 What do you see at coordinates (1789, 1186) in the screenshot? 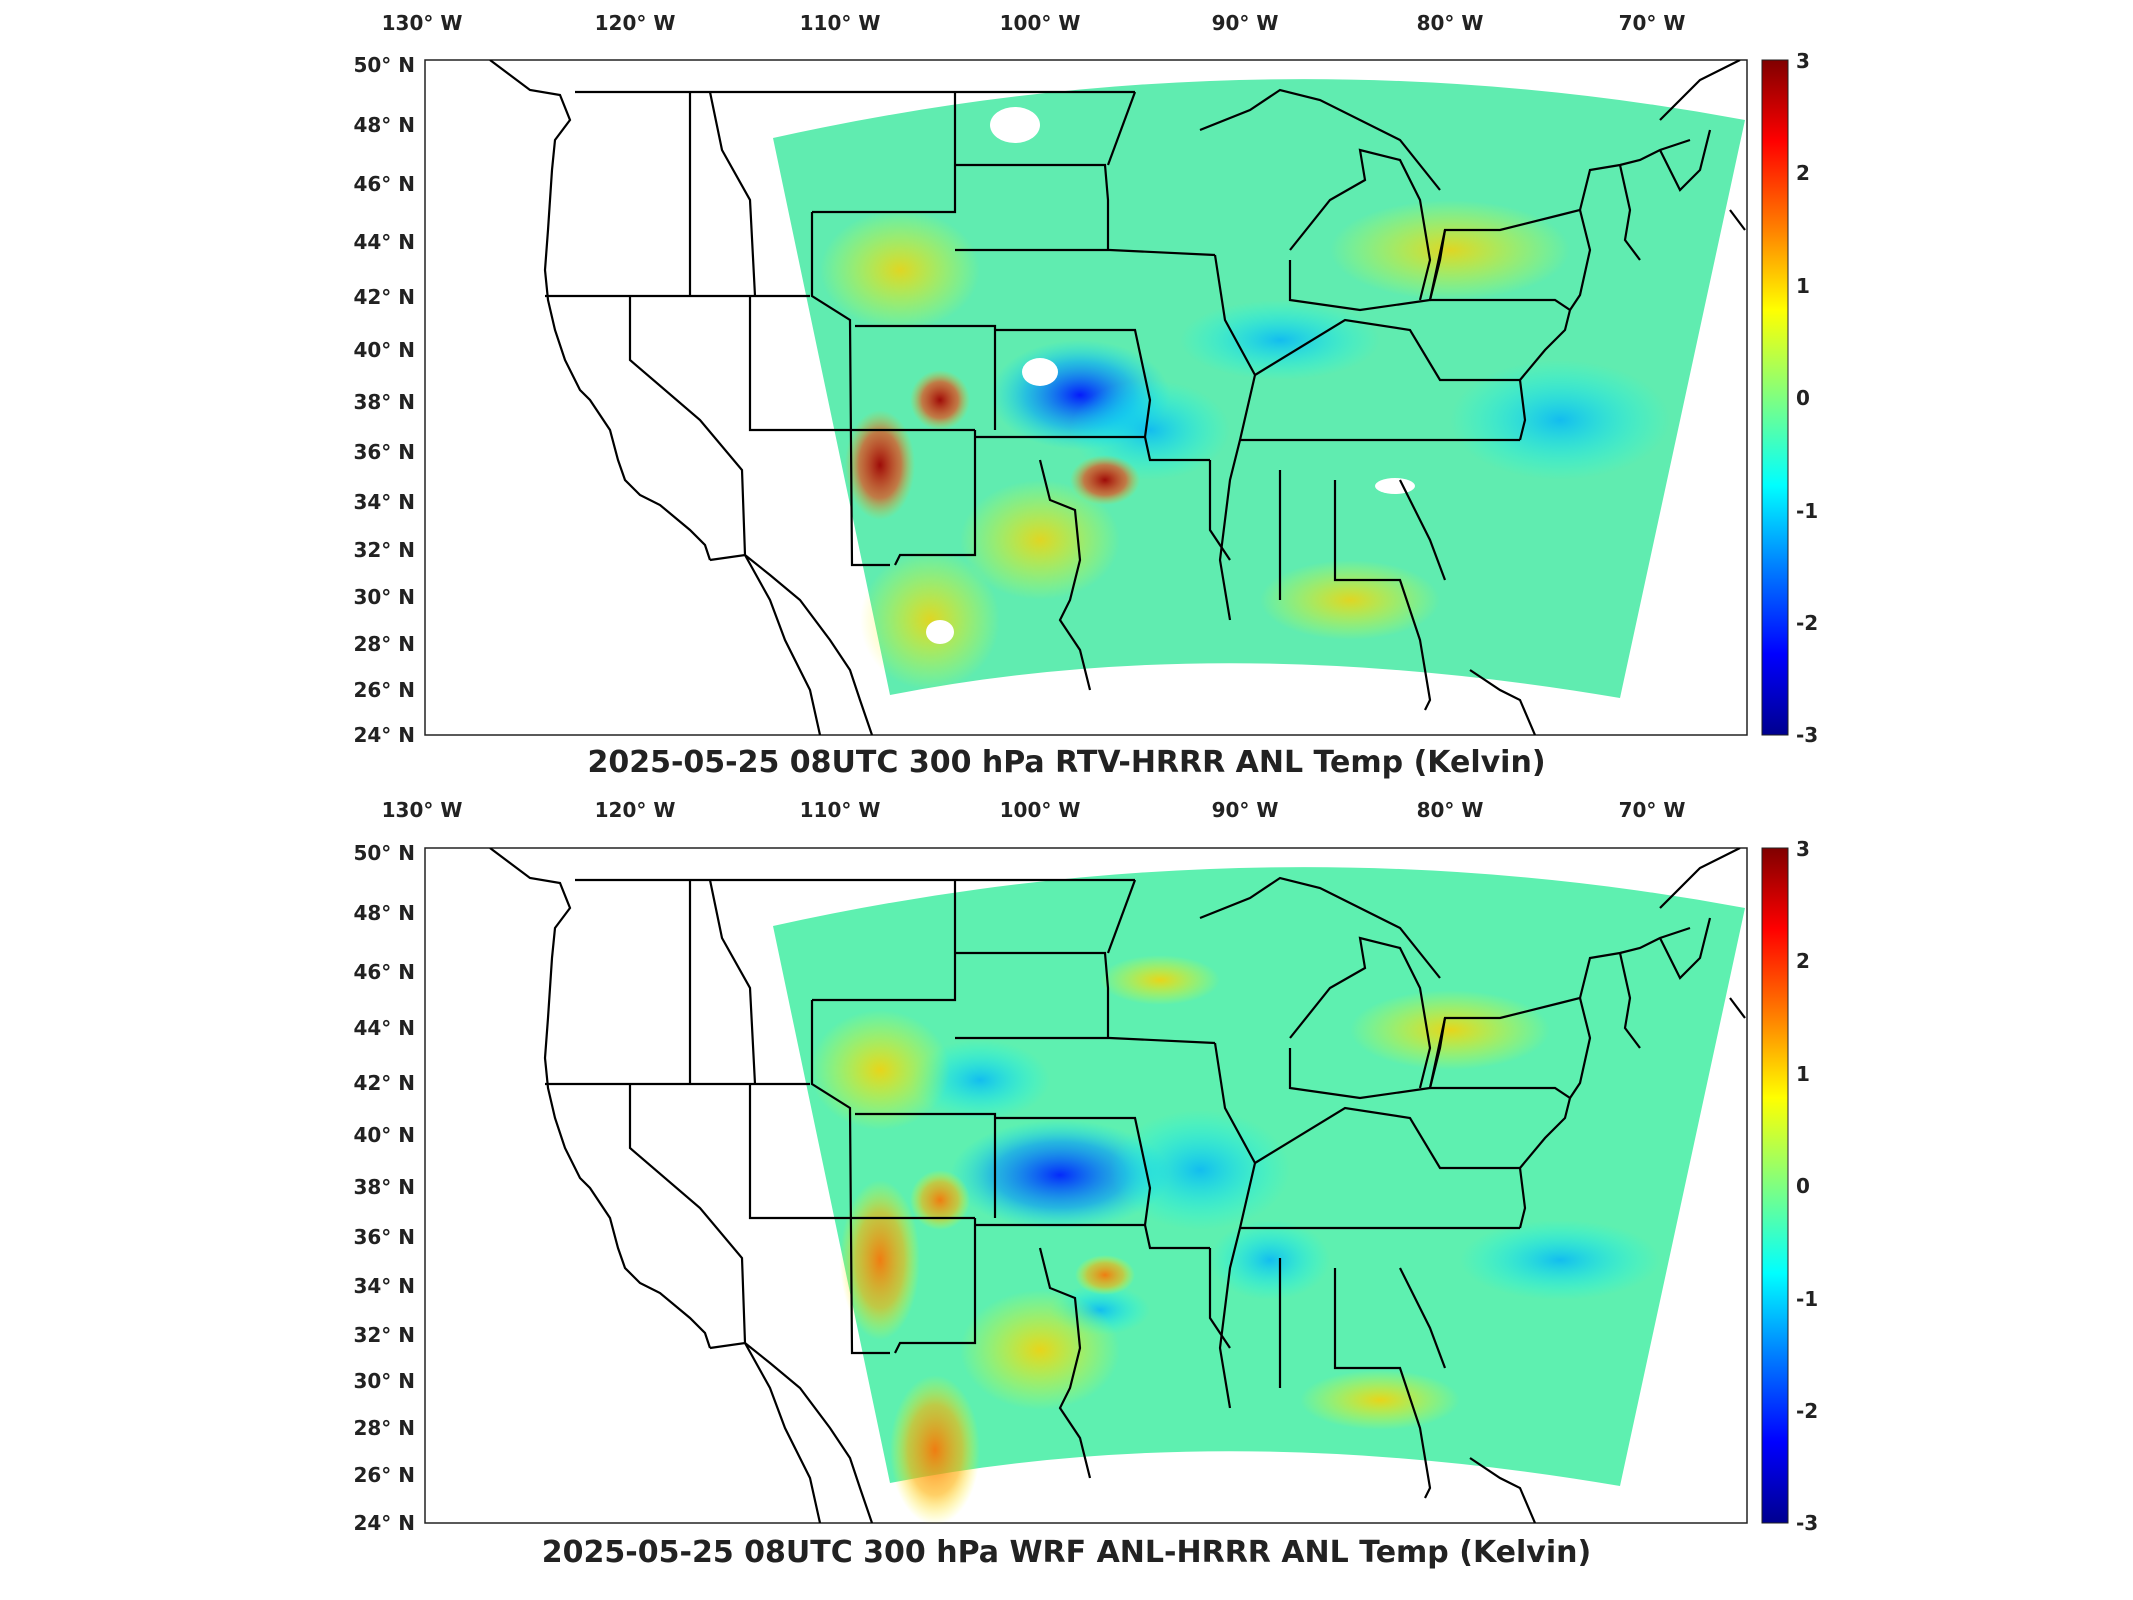
I see `colorbar-bottom: 3 2 1 0 -1 -2 -3` at bounding box center [1789, 1186].